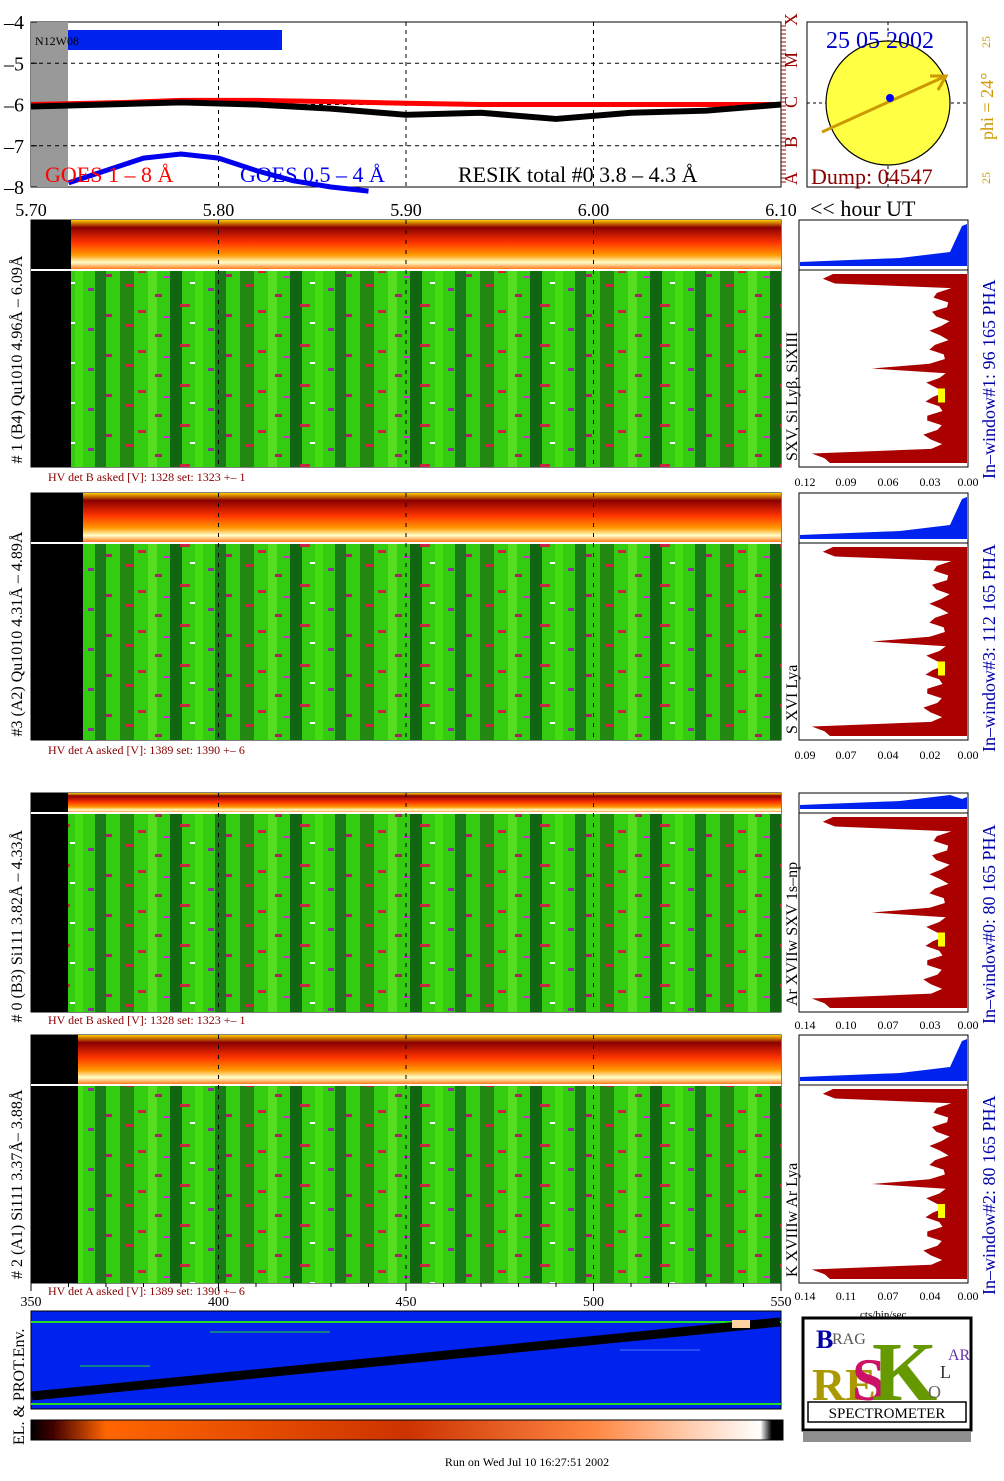 The image size is (1004, 1481). What do you see at coordinates (884, 104) in the screenshot?
I see `phi-arrow` at bounding box center [884, 104].